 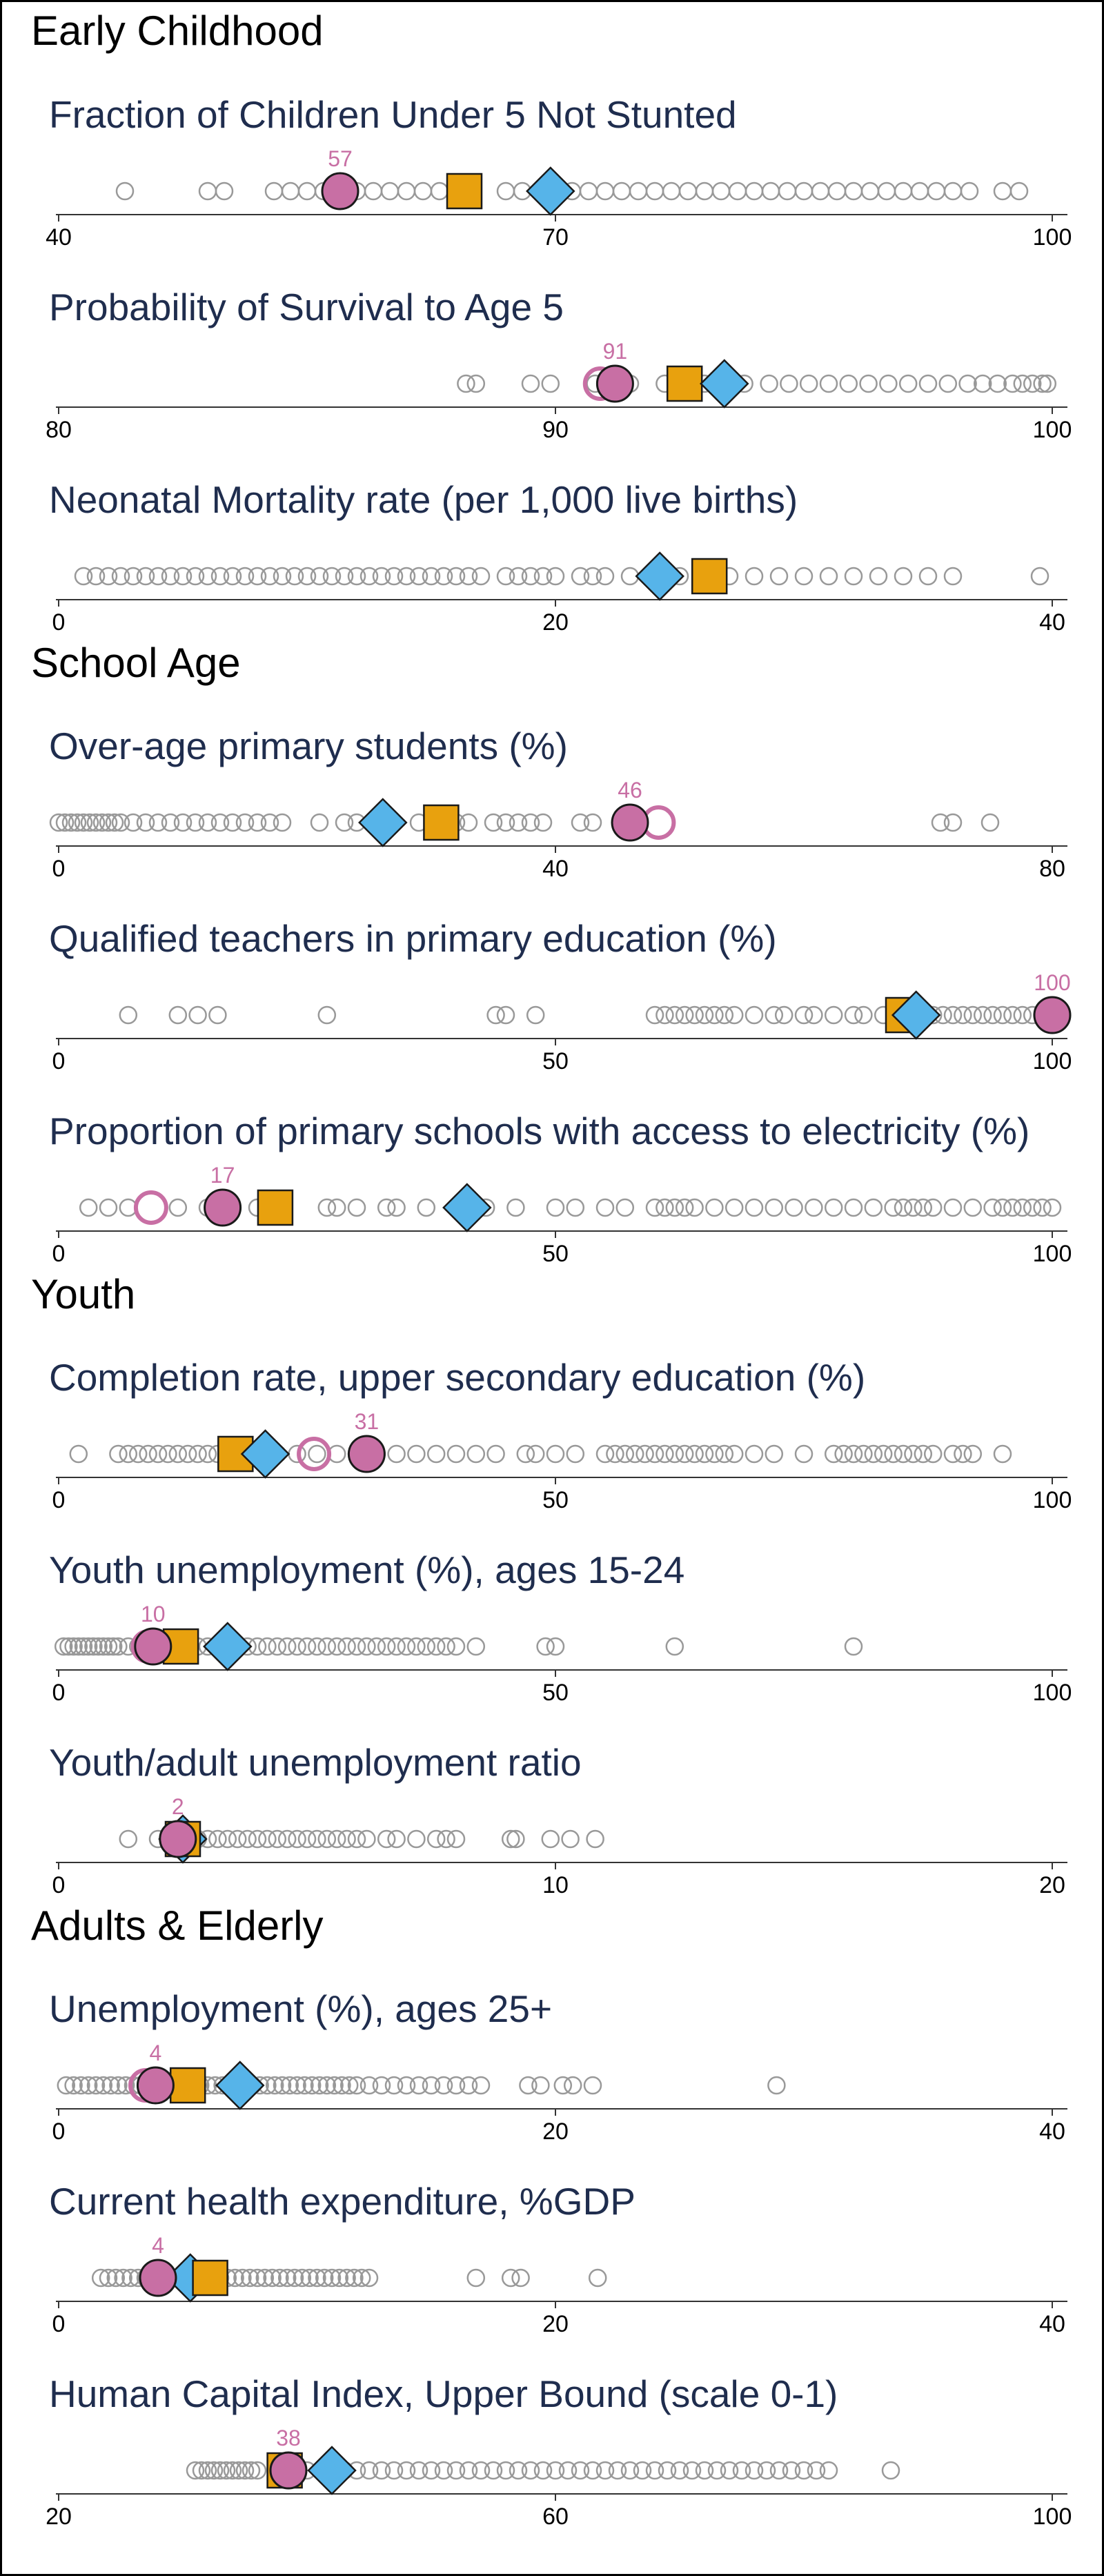 What do you see at coordinates (630, 790) in the screenshot?
I see `country-value-label: 46` at bounding box center [630, 790].